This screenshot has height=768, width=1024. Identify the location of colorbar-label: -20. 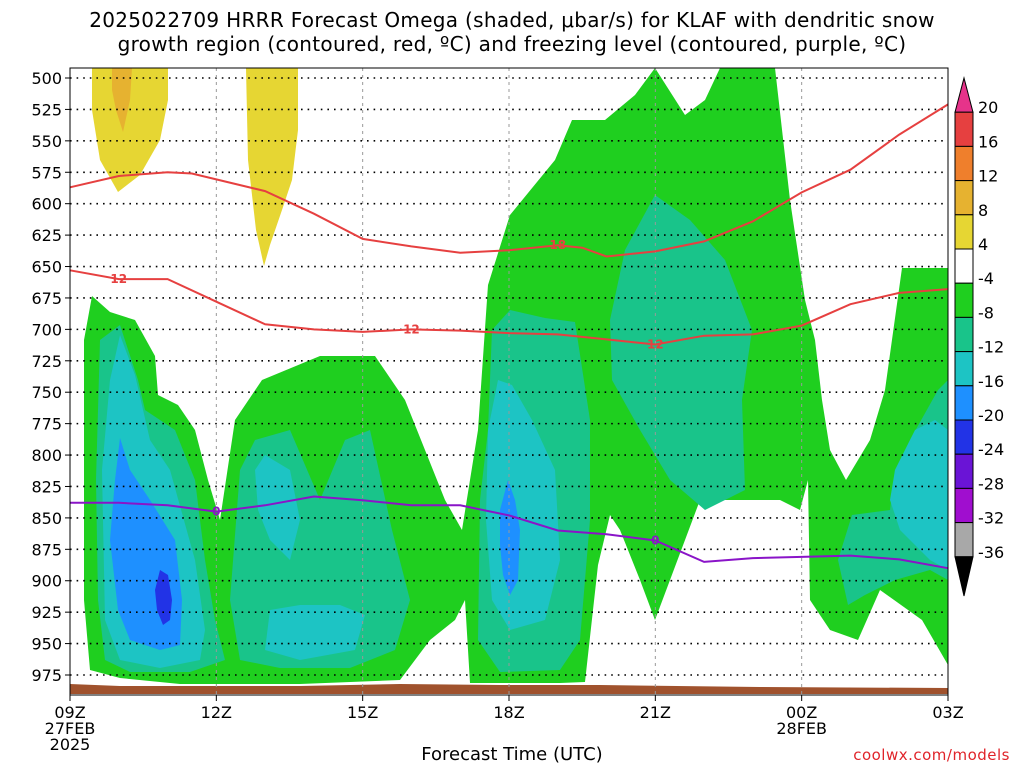
(991, 415).